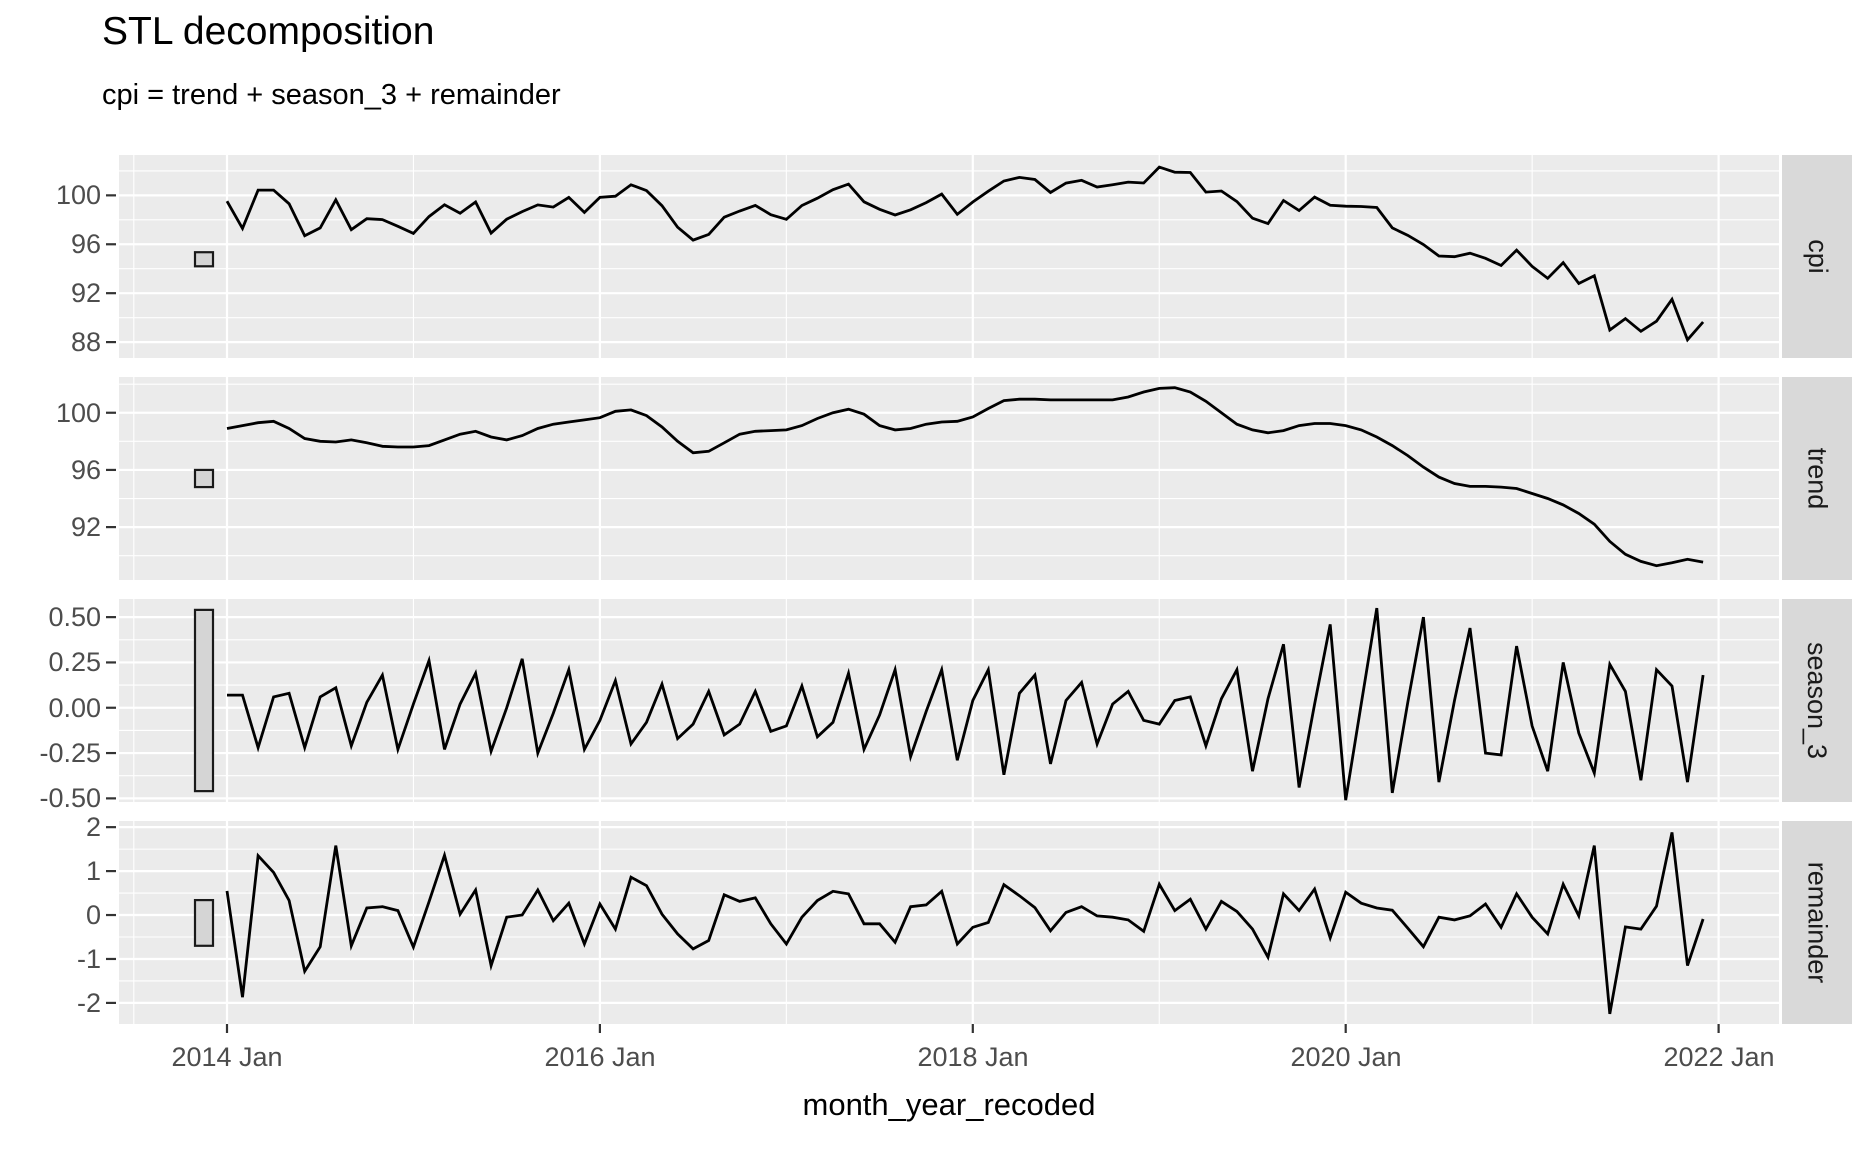 The width and height of the screenshot is (1872, 1152). What do you see at coordinates (331, 95) in the screenshot?
I see `chart-subtitle: cpi = trend + season_3 + remainder` at bounding box center [331, 95].